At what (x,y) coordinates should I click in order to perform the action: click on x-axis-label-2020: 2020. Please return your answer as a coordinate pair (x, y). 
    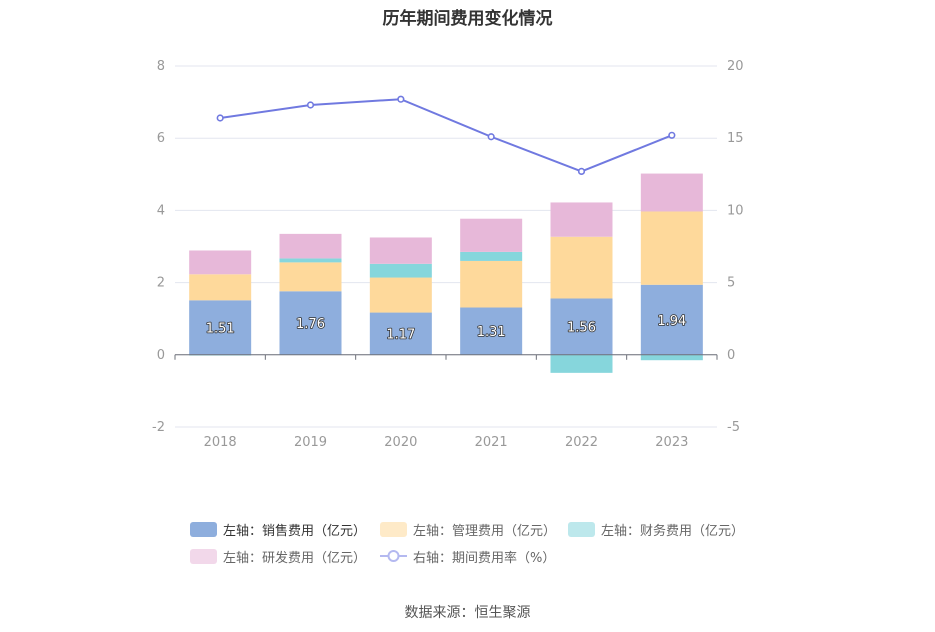
    Looking at the image, I should click on (400, 442).